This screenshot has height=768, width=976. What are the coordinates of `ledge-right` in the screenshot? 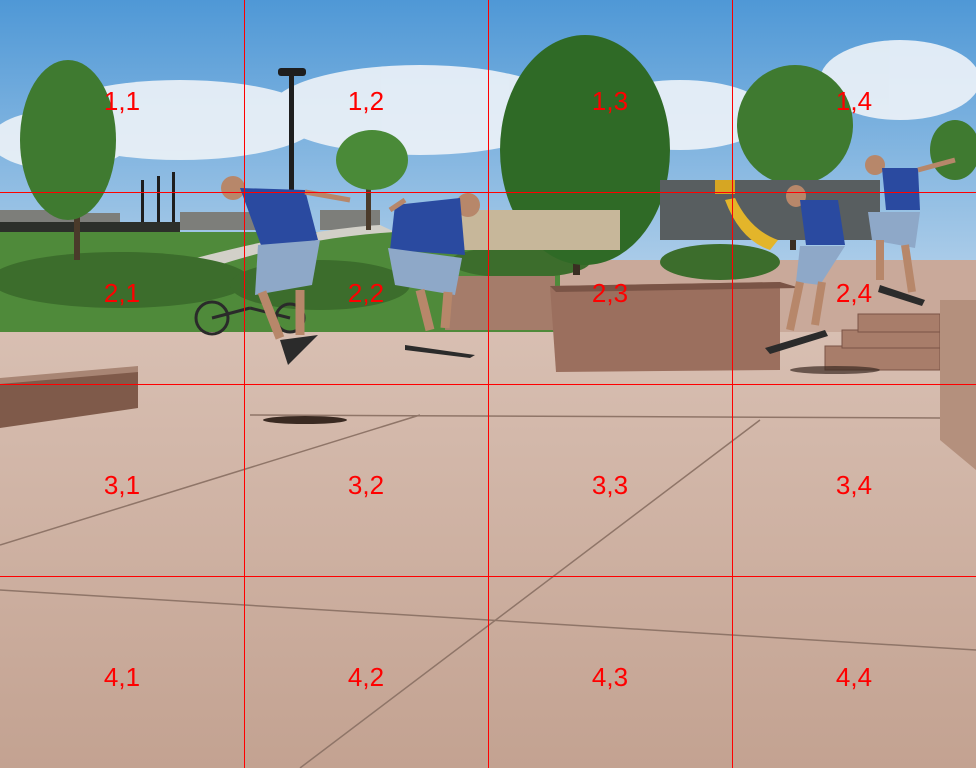 It's located at (958, 385).